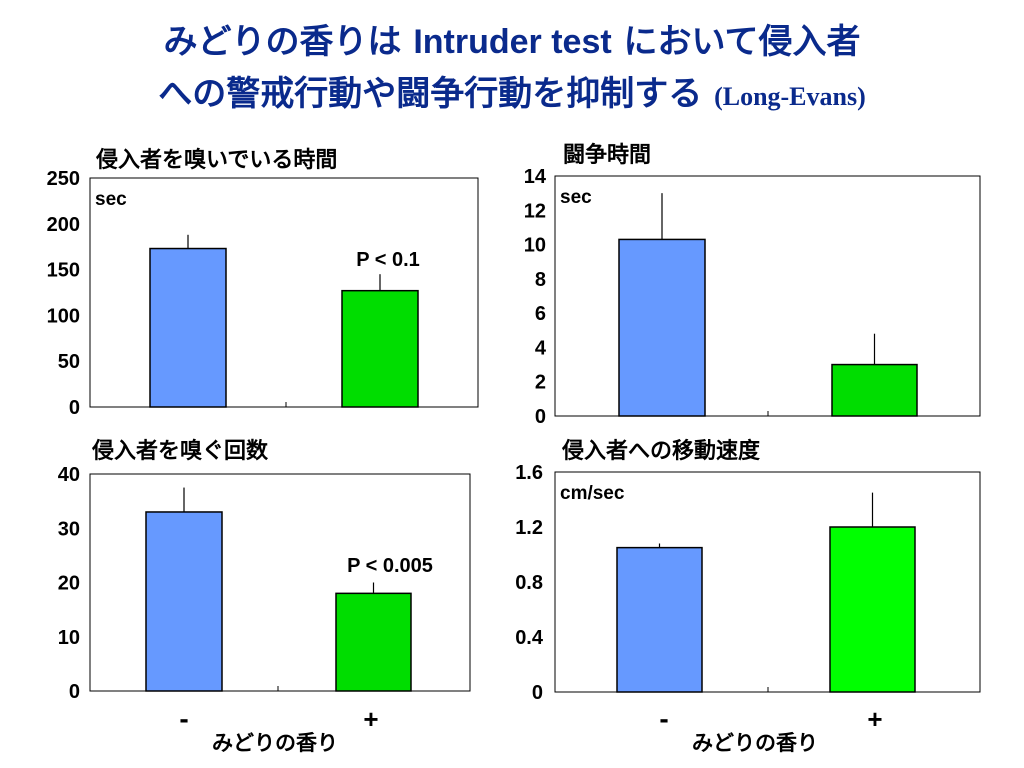 Image resolution: width=1024 pixels, height=768 pixels. I want to click on title-text-2a: への警戒行動や闘争行動を抑制する, so click(436, 94).